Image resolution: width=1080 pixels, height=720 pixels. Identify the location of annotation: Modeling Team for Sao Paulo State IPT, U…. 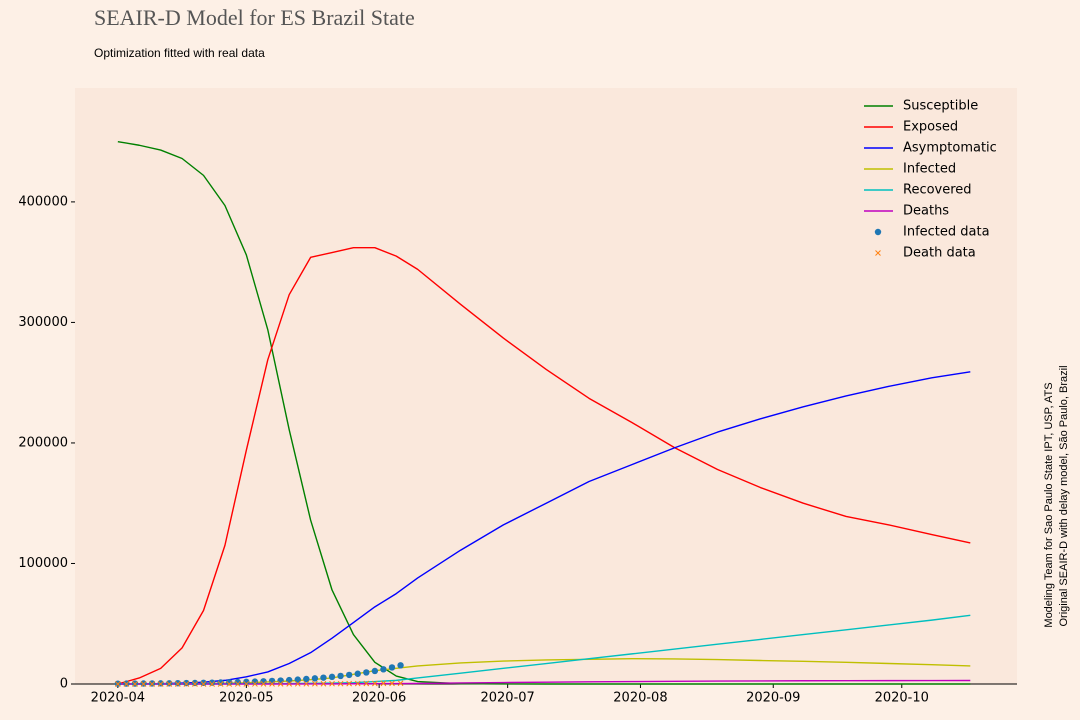
(1049, 504).